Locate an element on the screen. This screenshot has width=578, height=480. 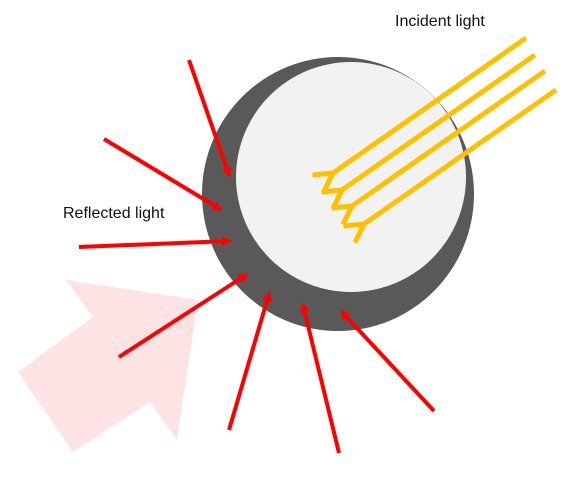
incident-light-label: Incident light is located at coordinates (440, 21).